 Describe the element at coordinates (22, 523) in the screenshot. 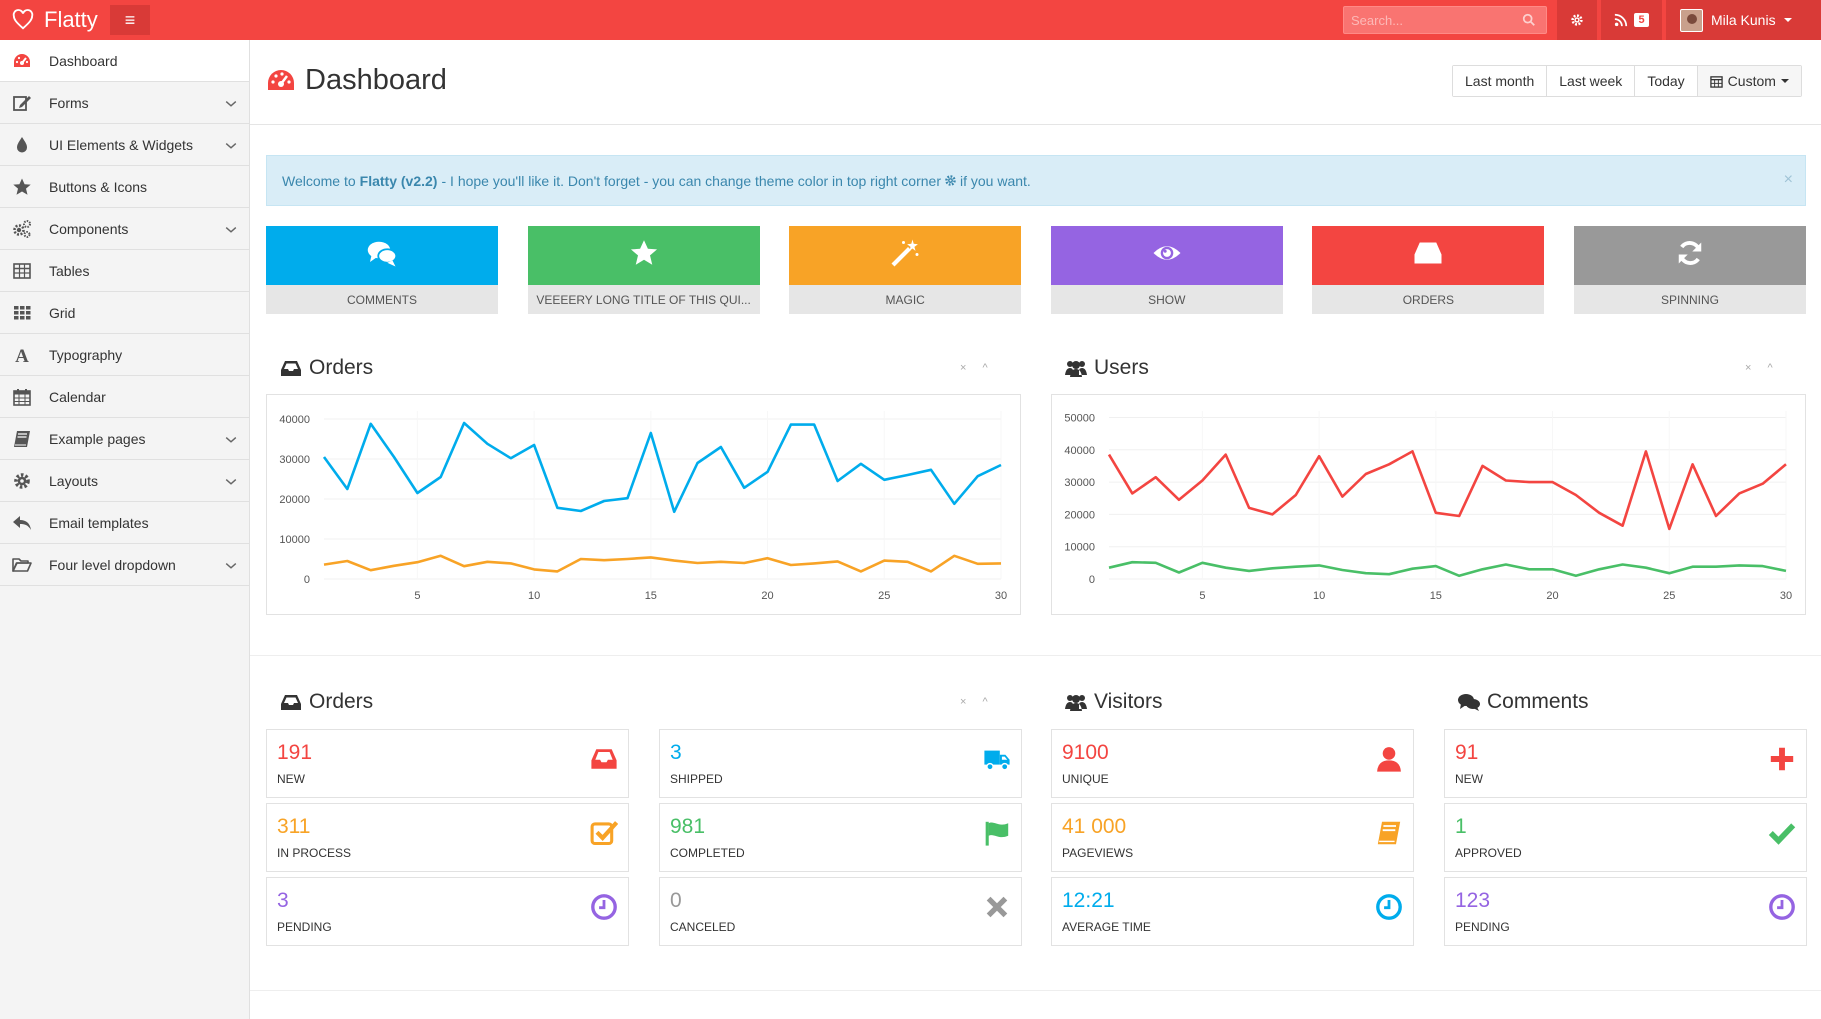

I see `reply-icon` at that location.